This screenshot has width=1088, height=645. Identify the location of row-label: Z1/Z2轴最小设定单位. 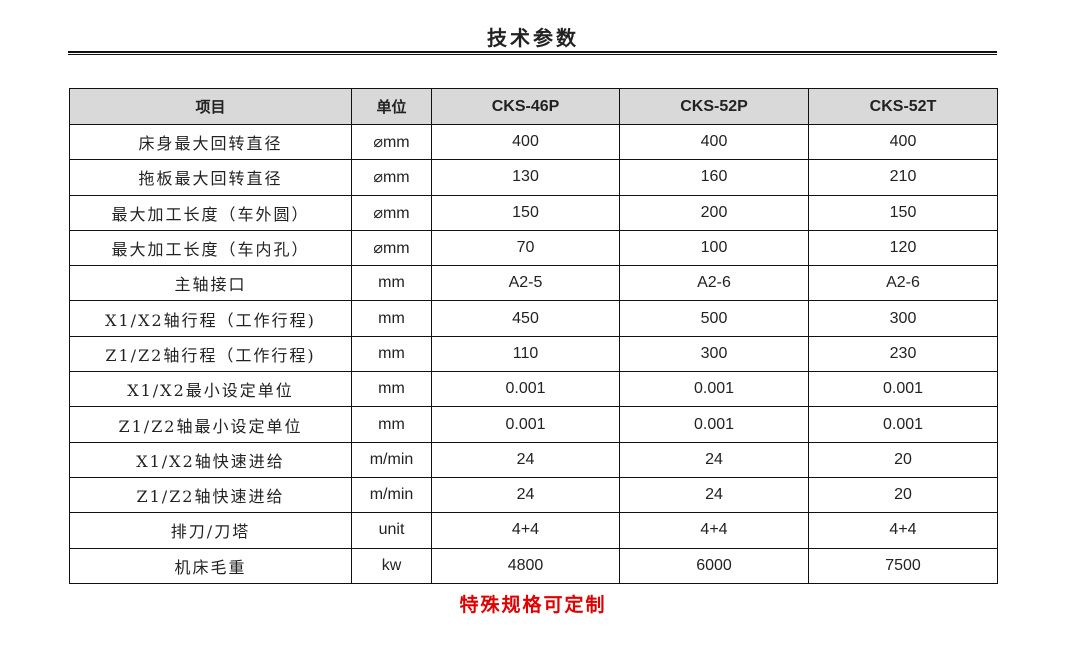
(210, 424).